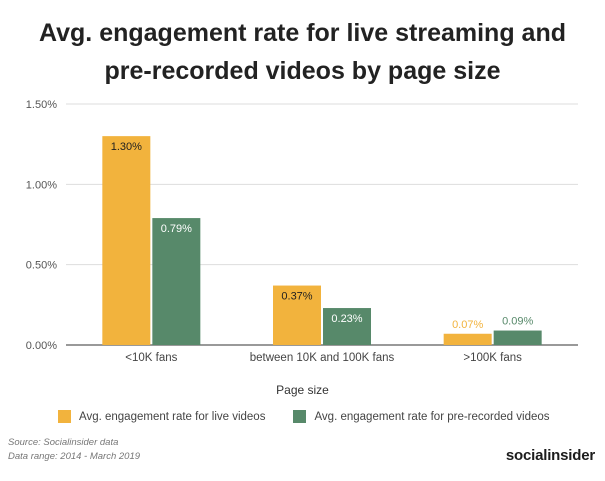 The height and width of the screenshot is (481, 605). What do you see at coordinates (172, 416) in the screenshot?
I see `legend-label-live: Avg. engagement rate for live videos` at bounding box center [172, 416].